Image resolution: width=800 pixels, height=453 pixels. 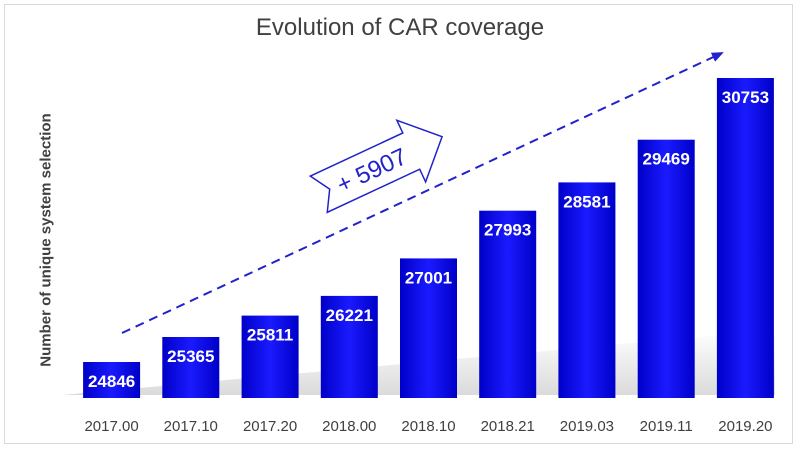 What do you see at coordinates (349, 426) in the screenshot?
I see `x-tick-label: 2018.00` at bounding box center [349, 426].